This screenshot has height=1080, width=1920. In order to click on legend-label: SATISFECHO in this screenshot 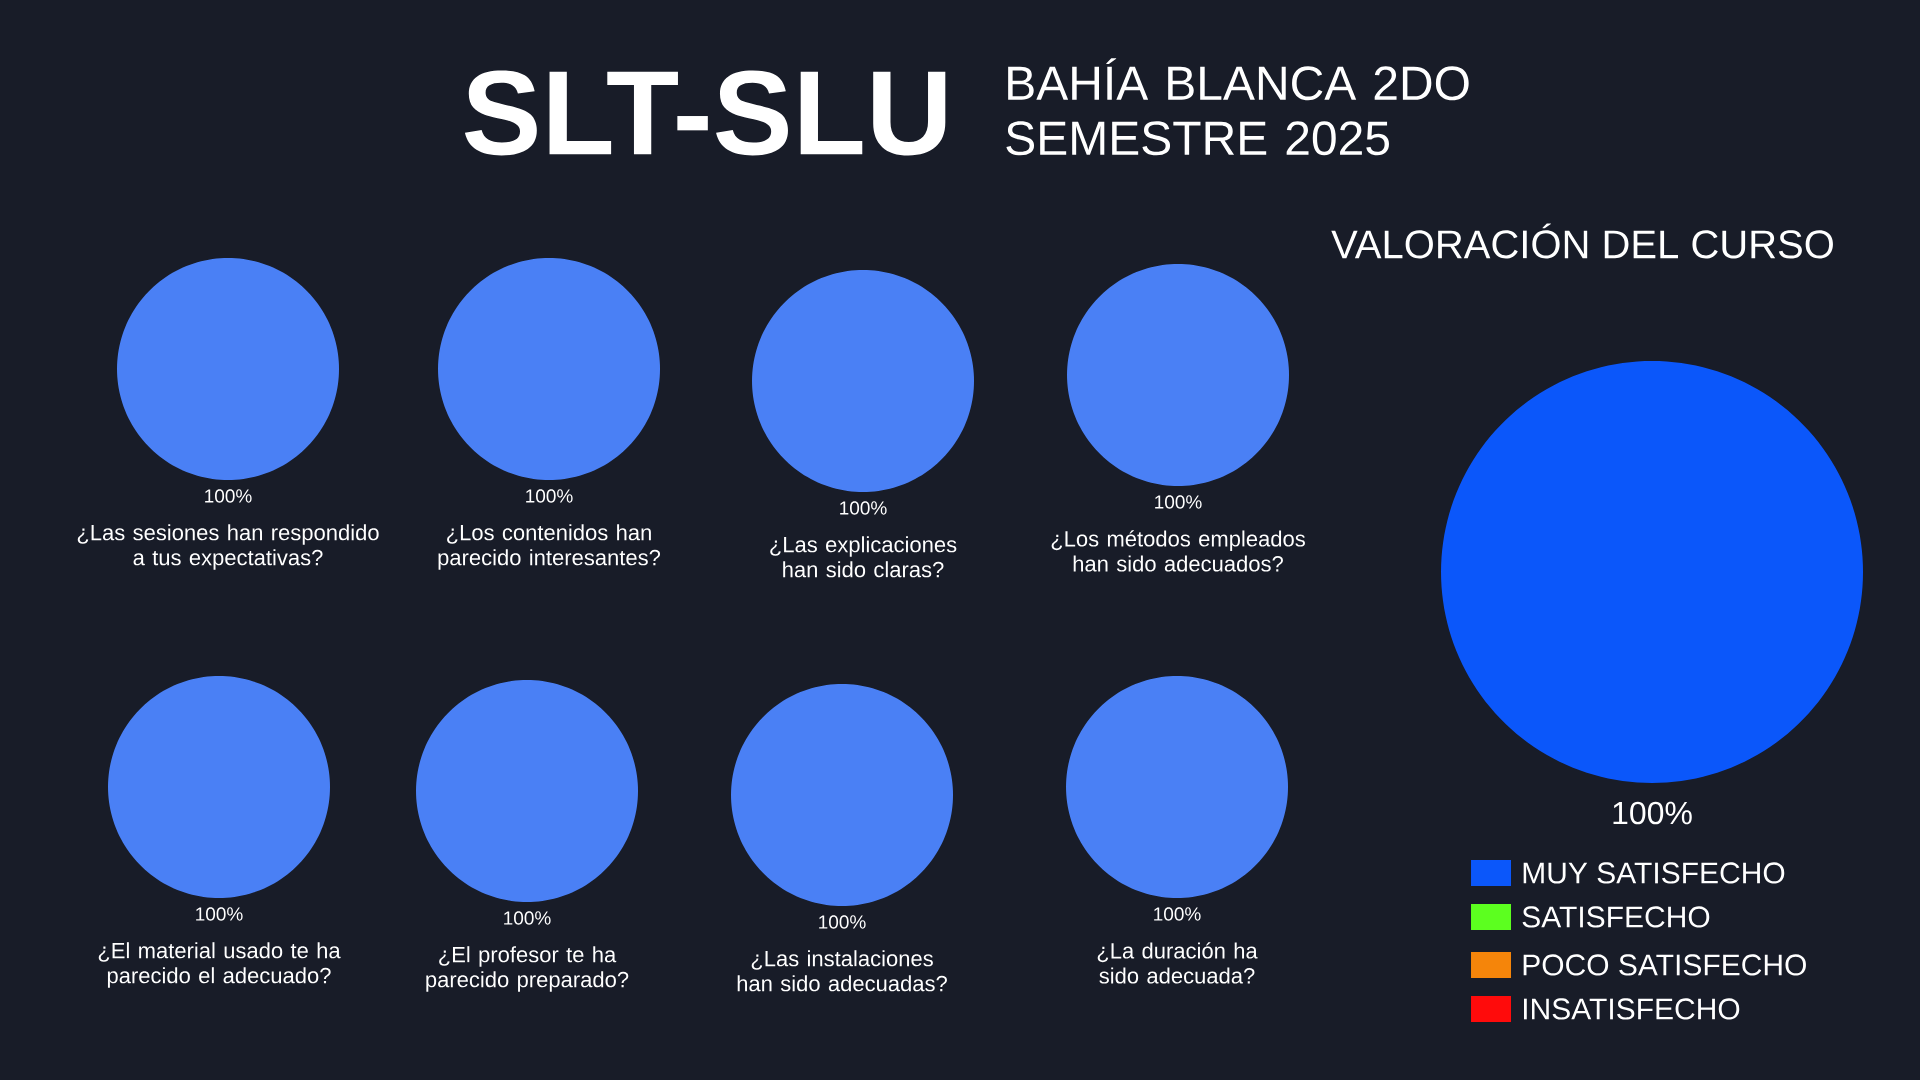, I will do `click(1616, 917)`.